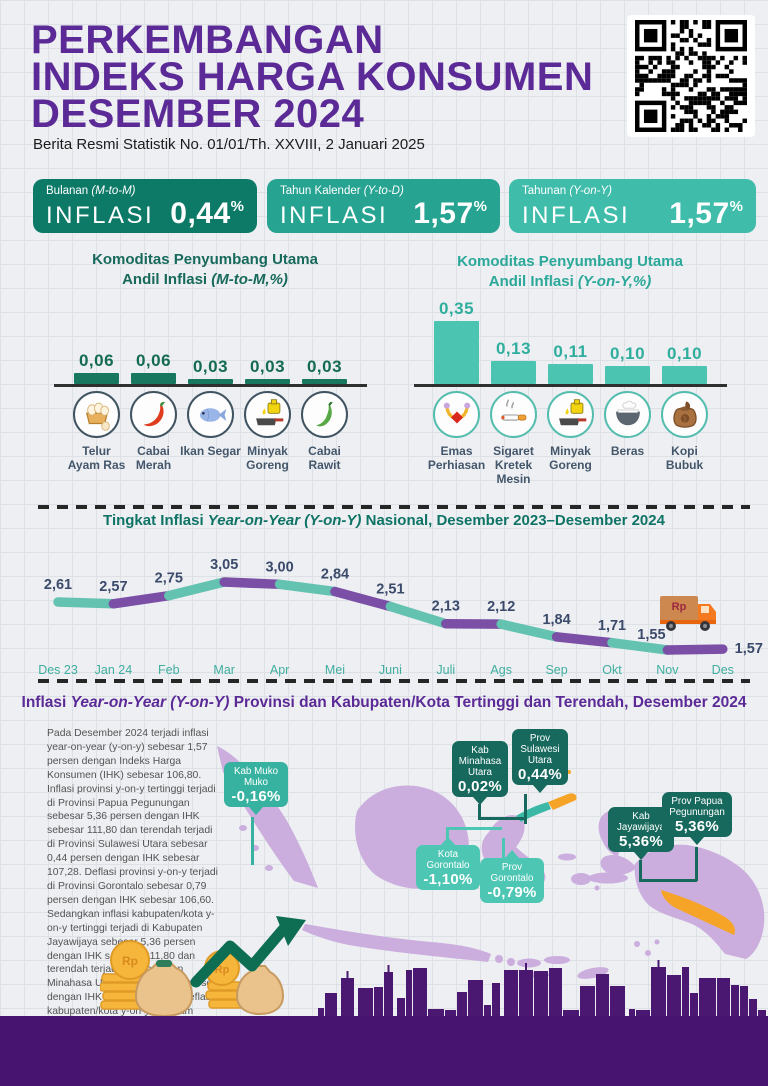 The image size is (768, 1086). What do you see at coordinates (390, 670) in the screenshot?
I see `svg-text: Juni` at bounding box center [390, 670].